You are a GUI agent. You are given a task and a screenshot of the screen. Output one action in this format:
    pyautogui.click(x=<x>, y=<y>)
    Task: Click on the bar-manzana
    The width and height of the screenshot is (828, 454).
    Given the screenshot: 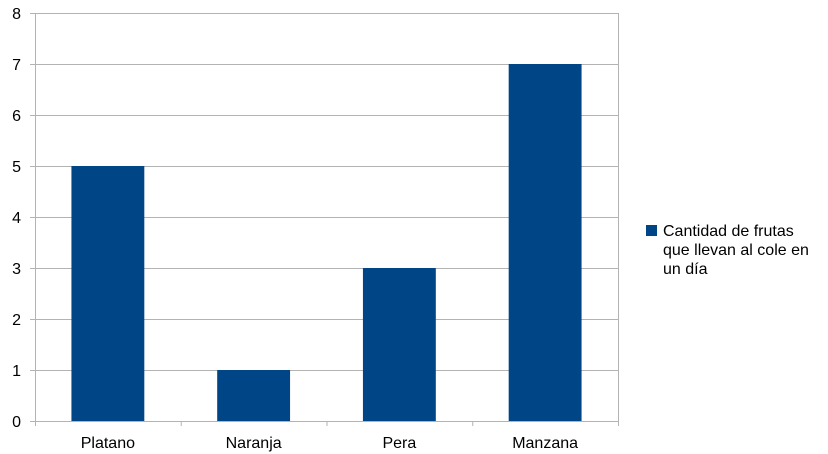 What is the action you would take?
    pyautogui.click(x=545, y=242)
    